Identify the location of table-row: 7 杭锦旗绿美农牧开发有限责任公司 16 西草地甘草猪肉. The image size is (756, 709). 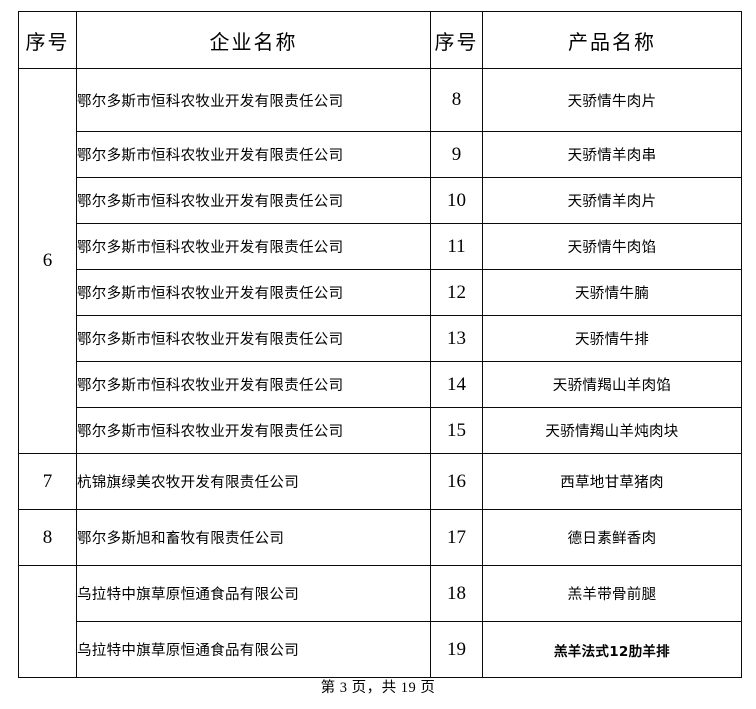
(380, 481).